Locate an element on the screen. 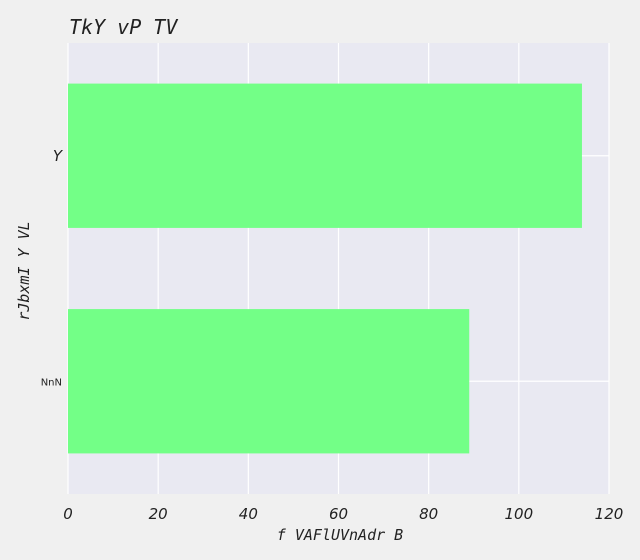 The height and width of the screenshot is (560, 640). x-tick-label: 120 is located at coordinates (609, 514).